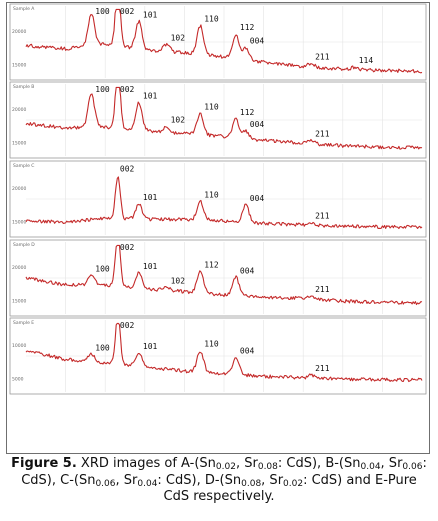 The image size is (438, 521). Describe the element at coordinates (23, 166) in the screenshot. I see `sample-label: Sample C` at that location.